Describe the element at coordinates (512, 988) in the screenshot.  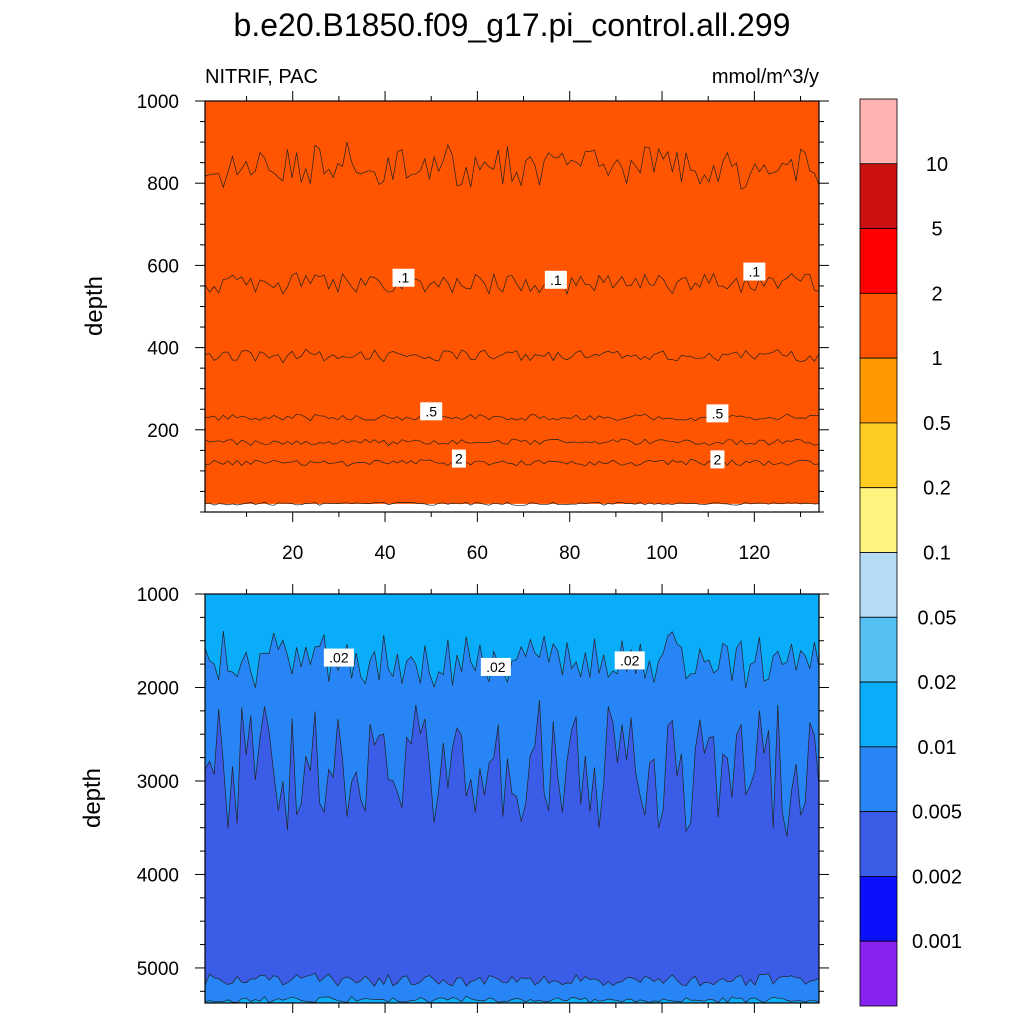
I see `contour-band` at that location.